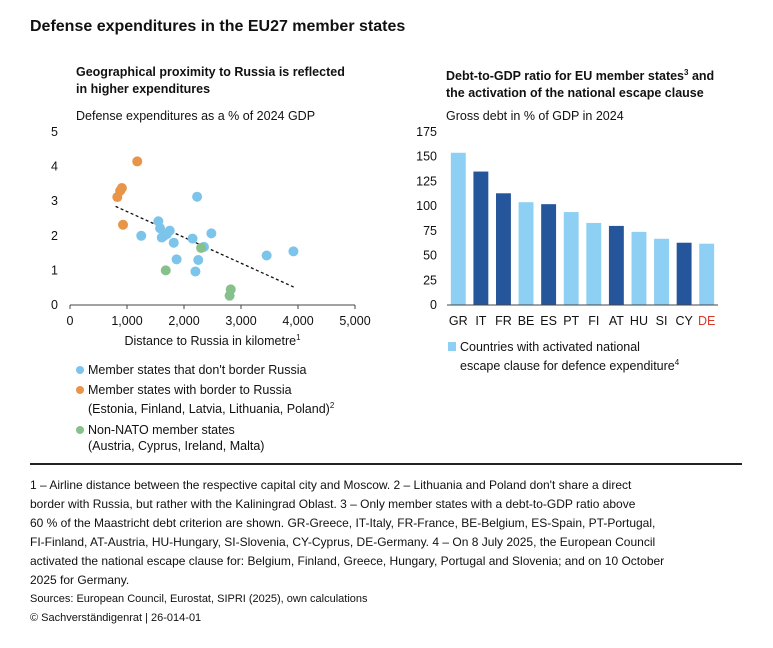 The image size is (773, 648). I want to click on bar-pt, so click(571, 258).